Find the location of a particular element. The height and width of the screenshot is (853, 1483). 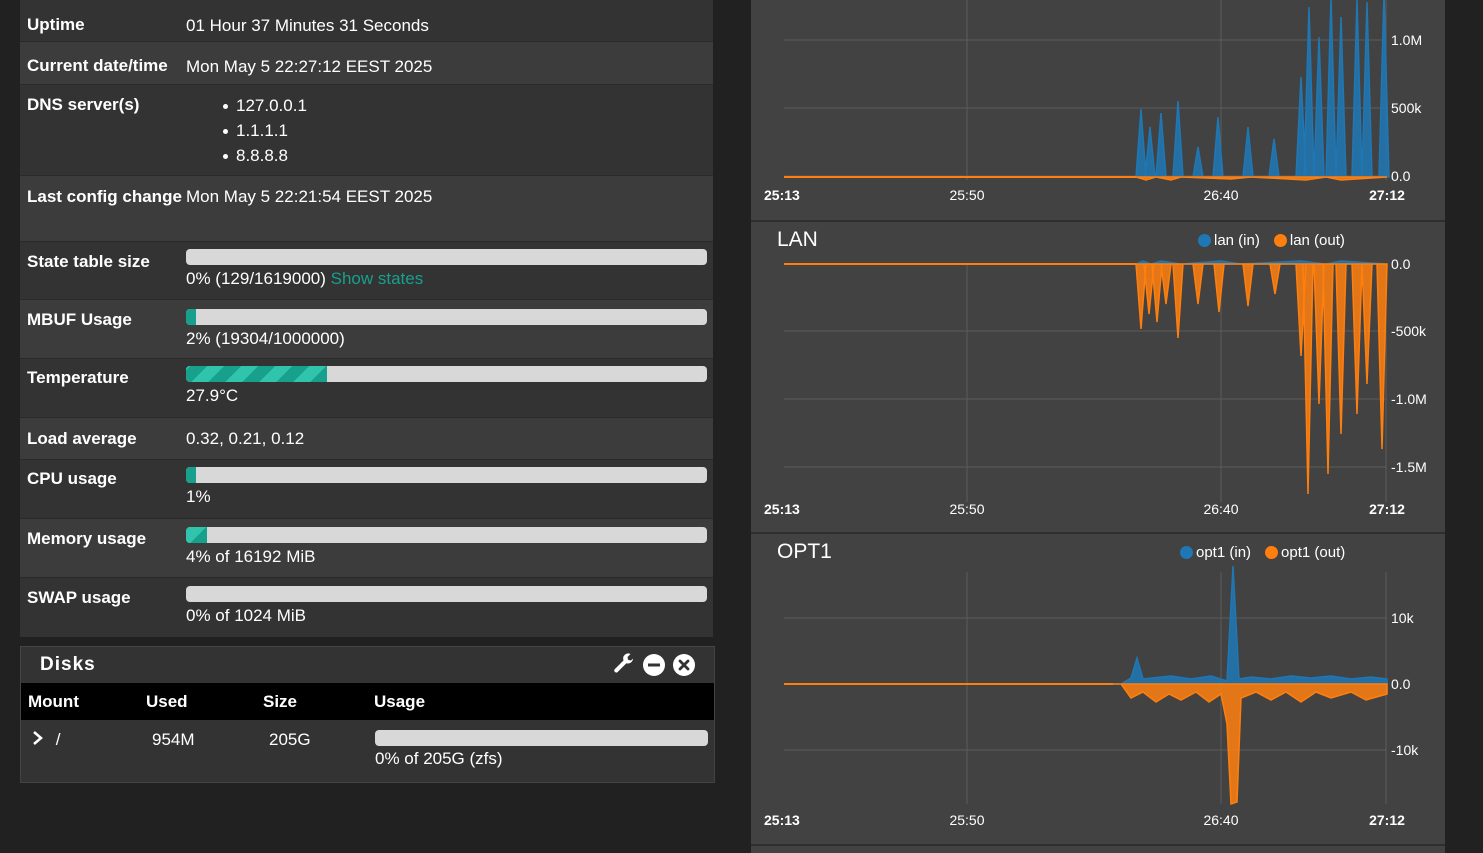

state-table-progress is located at coordinates (446, 257).